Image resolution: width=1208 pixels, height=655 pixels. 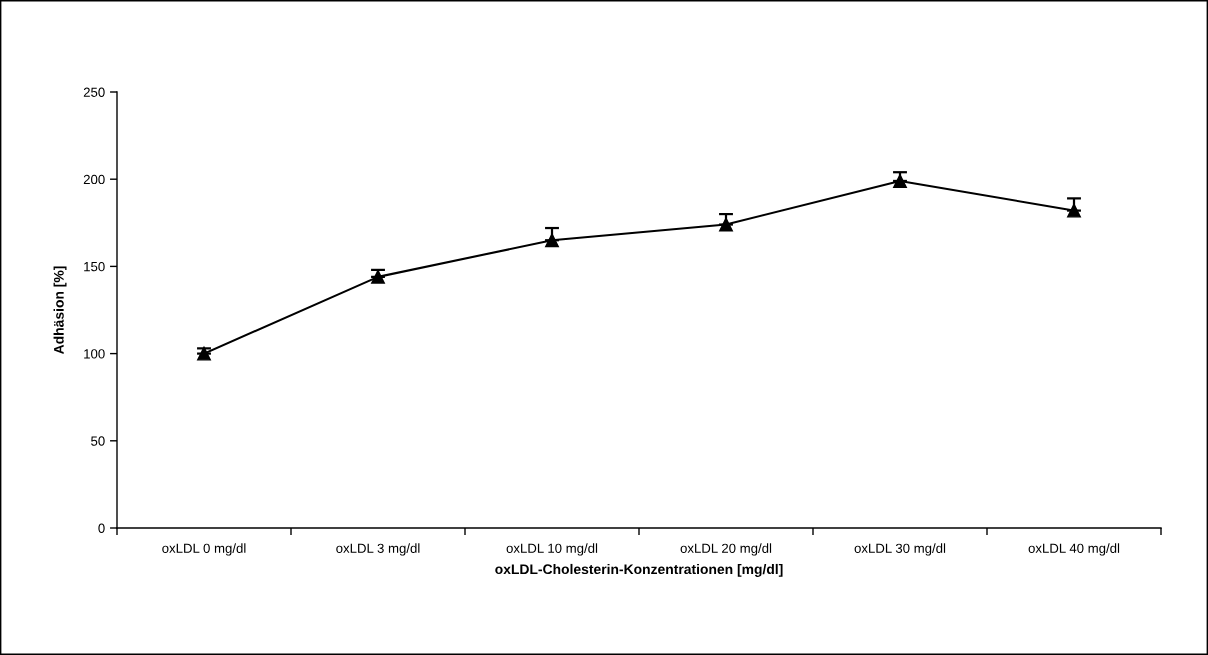 I want to click on y-tick-label: 150, so click(x=94, y=266).